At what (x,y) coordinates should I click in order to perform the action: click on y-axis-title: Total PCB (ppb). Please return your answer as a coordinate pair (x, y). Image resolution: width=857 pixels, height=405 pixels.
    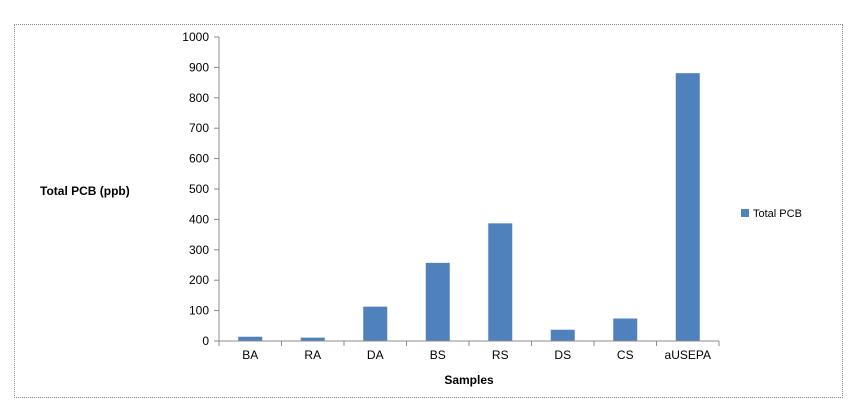
    Looking at the image, I should click on (85, 191).